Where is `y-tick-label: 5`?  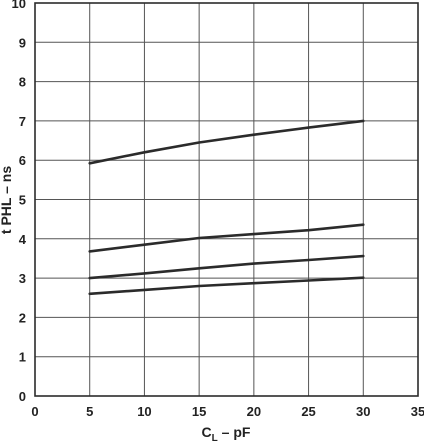 y-tick-label: 5 is located at coordinates (22, 200).